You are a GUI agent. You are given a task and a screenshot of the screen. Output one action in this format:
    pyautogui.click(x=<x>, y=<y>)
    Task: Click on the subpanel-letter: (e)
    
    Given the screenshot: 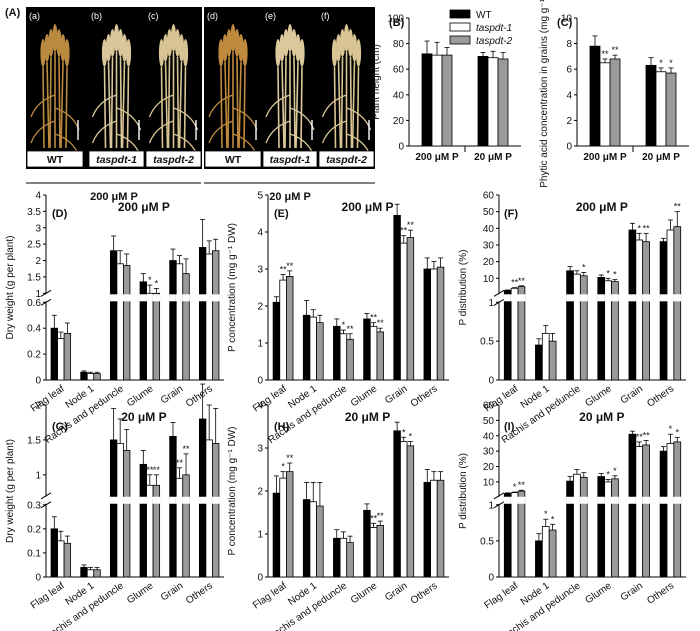 What is the action you would take?
    pyautogui.click(x=270, y=16)
    